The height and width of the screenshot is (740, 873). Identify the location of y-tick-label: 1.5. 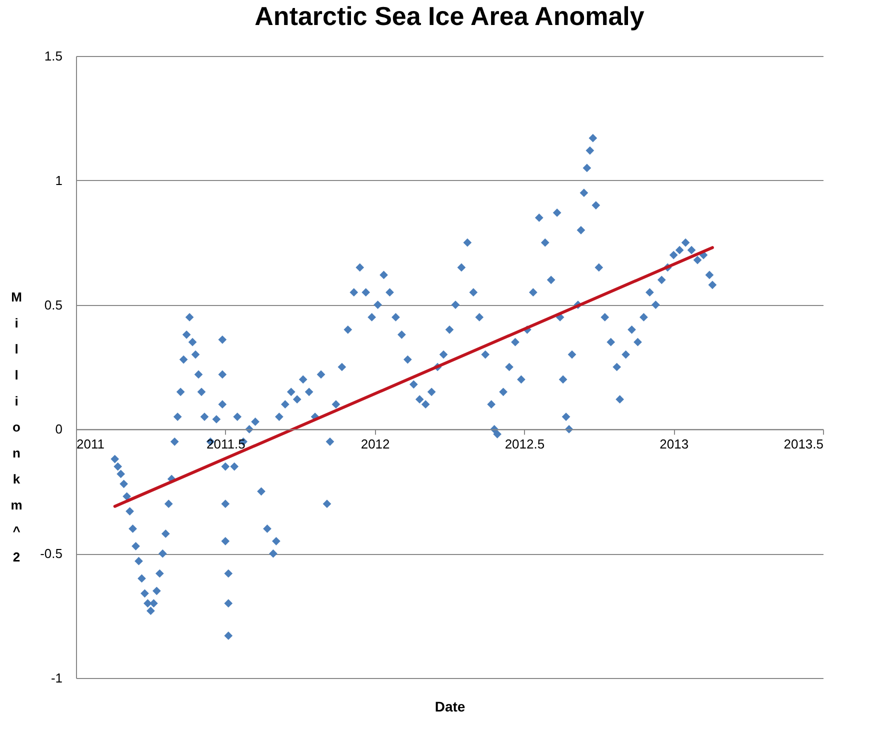
(53, 56).